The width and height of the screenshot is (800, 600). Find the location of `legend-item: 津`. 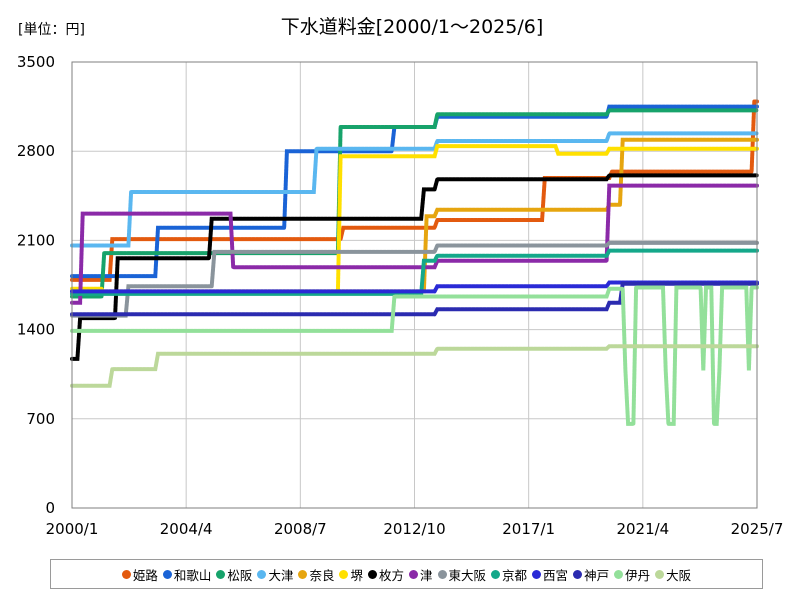

legend-item: 津 is located at coordinates (421, 574).